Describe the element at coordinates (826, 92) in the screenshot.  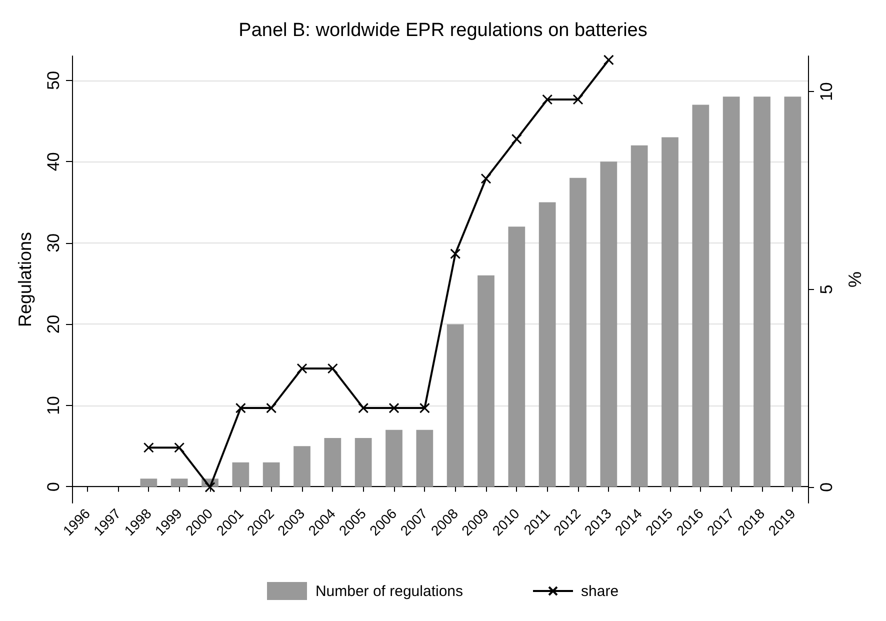
I see `y2-tick-label: 10` at that location.